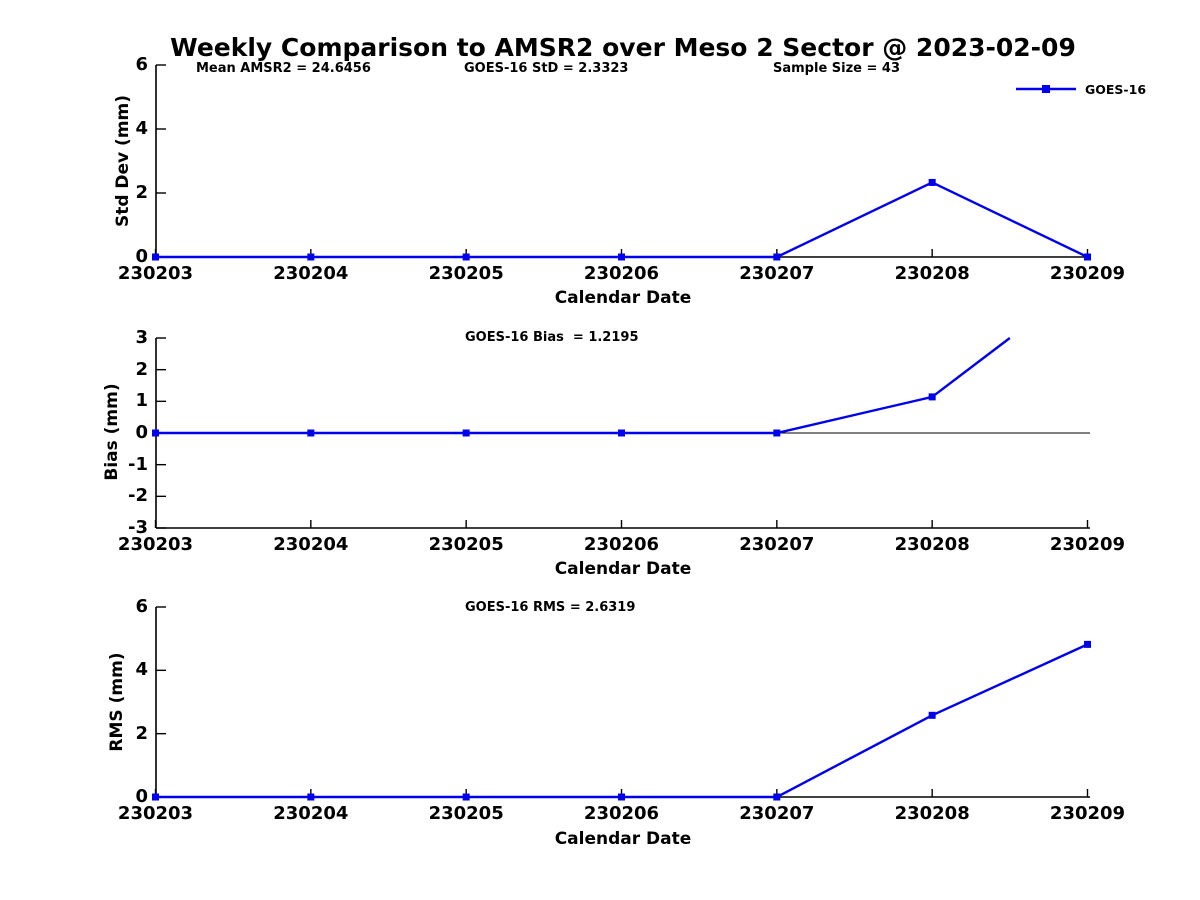 The image size is (1200, 900). Describe the element at coordinates (141, 256) in the screenshot. I see `y-tick-label-std_dev-0: 0` at that location.